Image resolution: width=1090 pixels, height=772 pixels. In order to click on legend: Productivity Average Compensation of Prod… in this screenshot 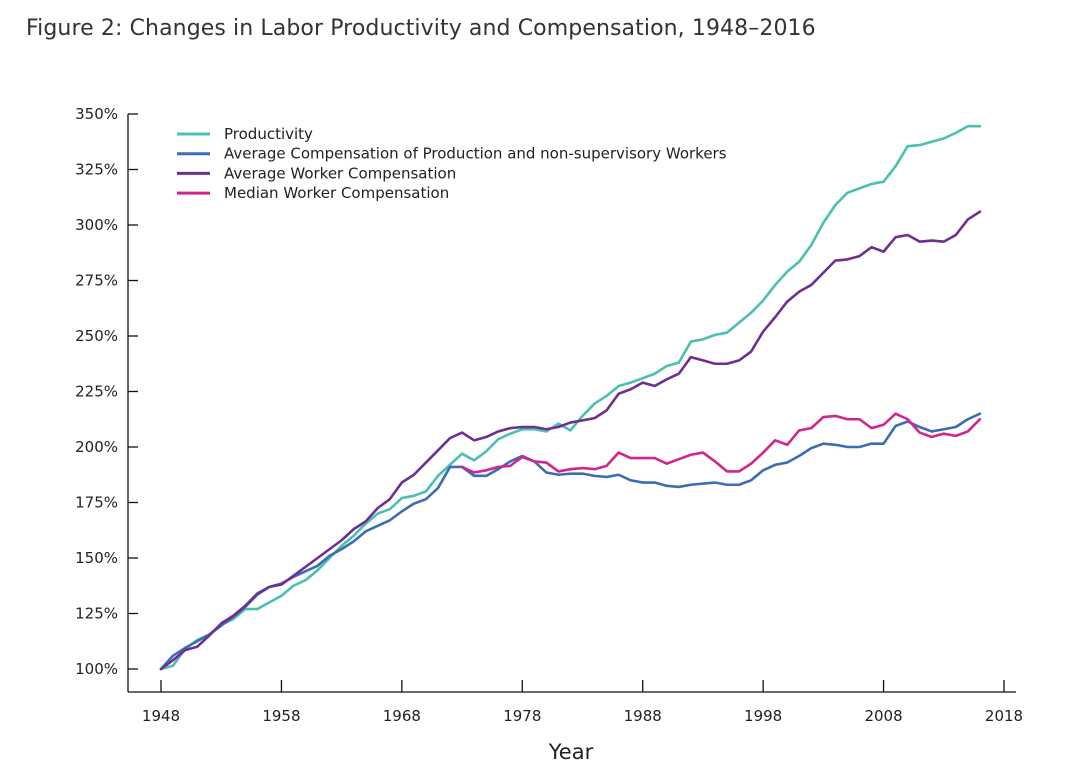, I will do `click(452, 163)`.